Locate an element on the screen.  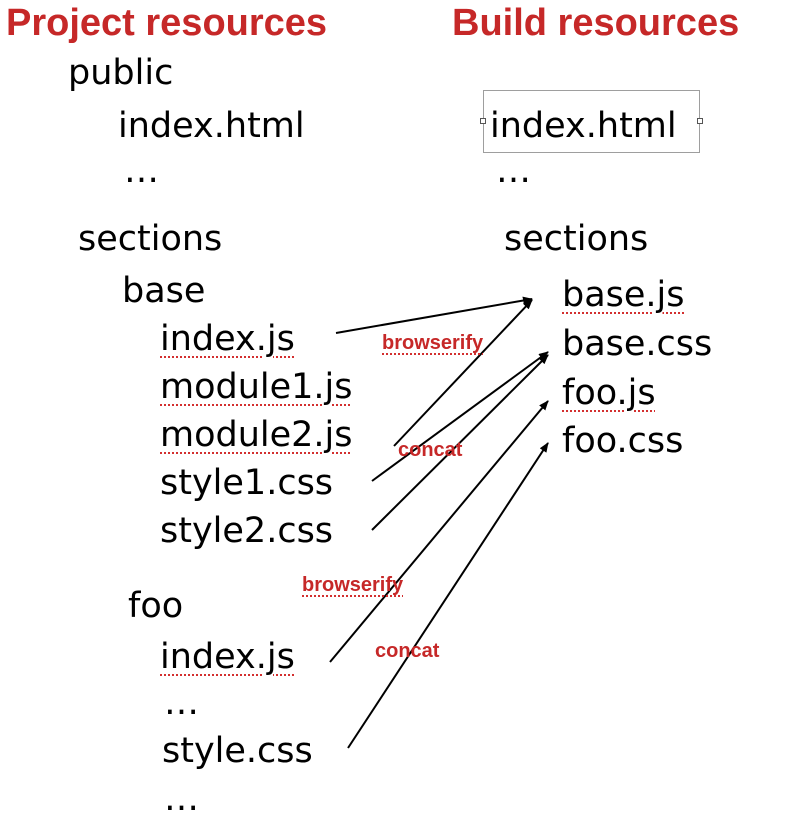
project-base-index-js: index.js is located at coordinates (227, 339).